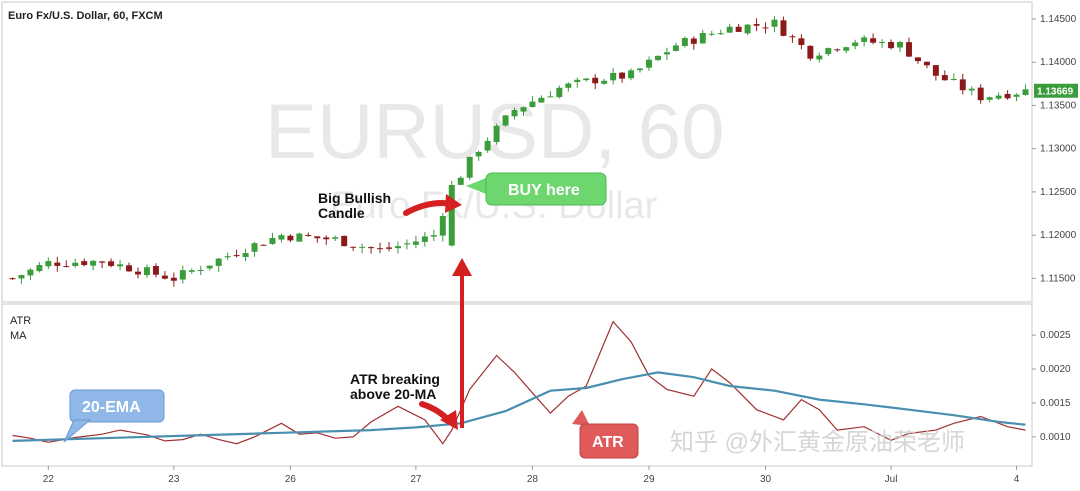  What do you see at coordinates (536, 189) in the screenshot?
I see `buy-here-callout: BUY here` at bounding box center [536, 189].